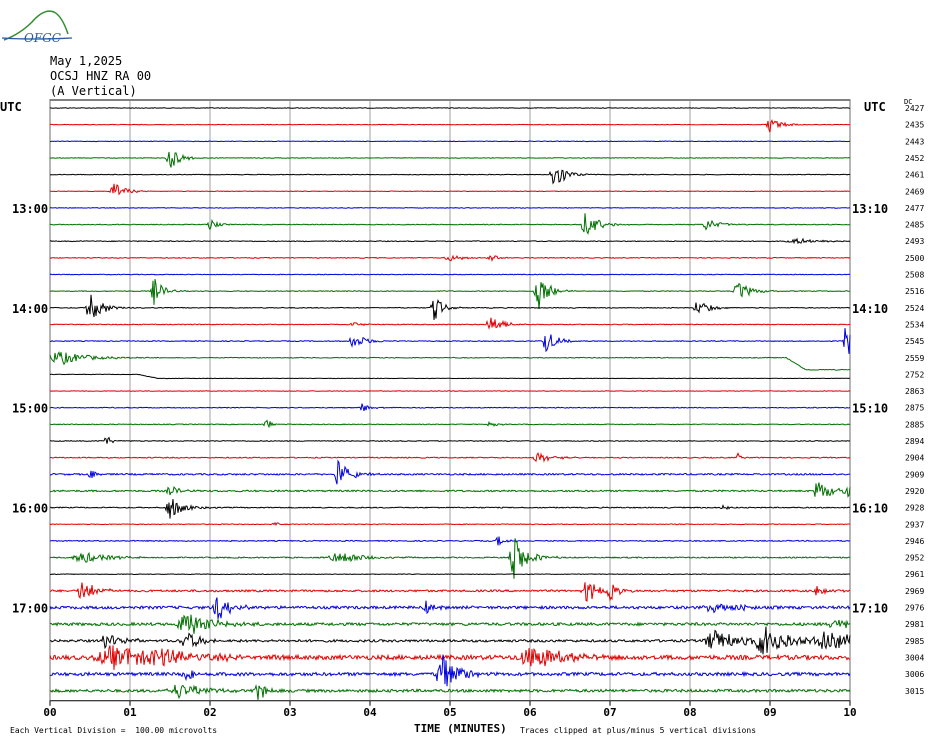 The height and width of the screenshot is (744, 930). Describe the element at coordinates (914, 541) in the screenshot. I see `dc-offset-label: 2946` at that location.